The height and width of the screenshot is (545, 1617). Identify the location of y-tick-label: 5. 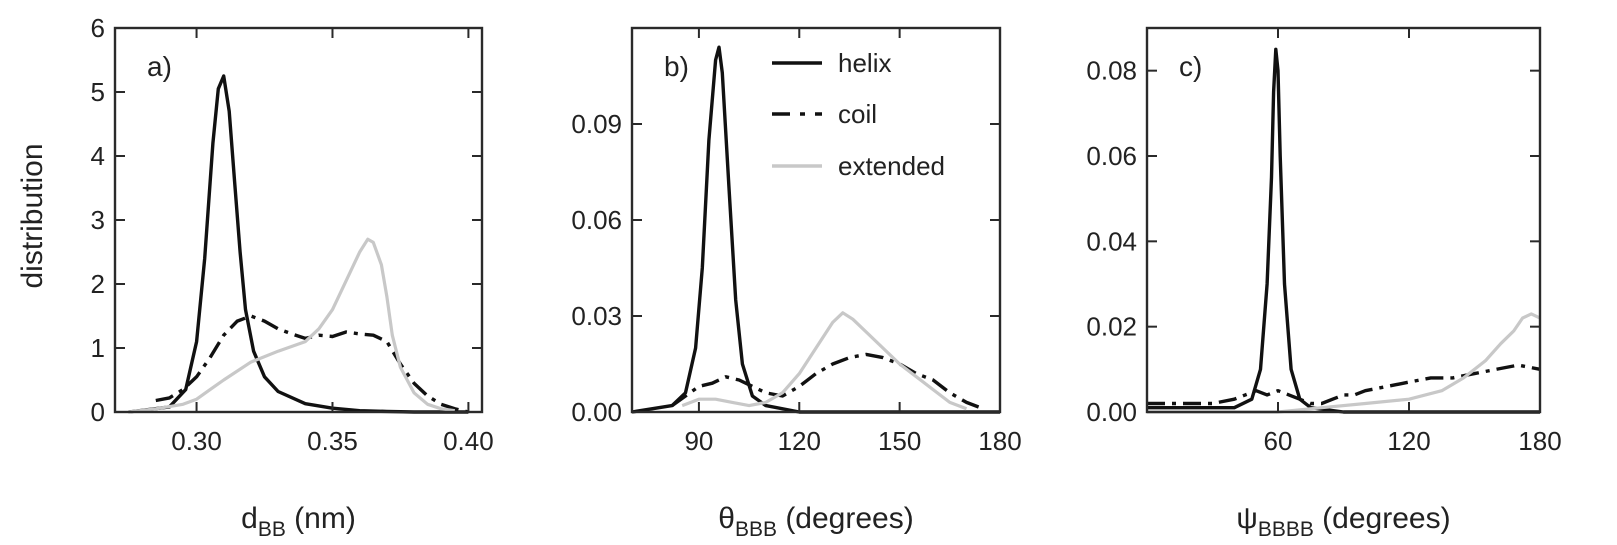
(98, 92).